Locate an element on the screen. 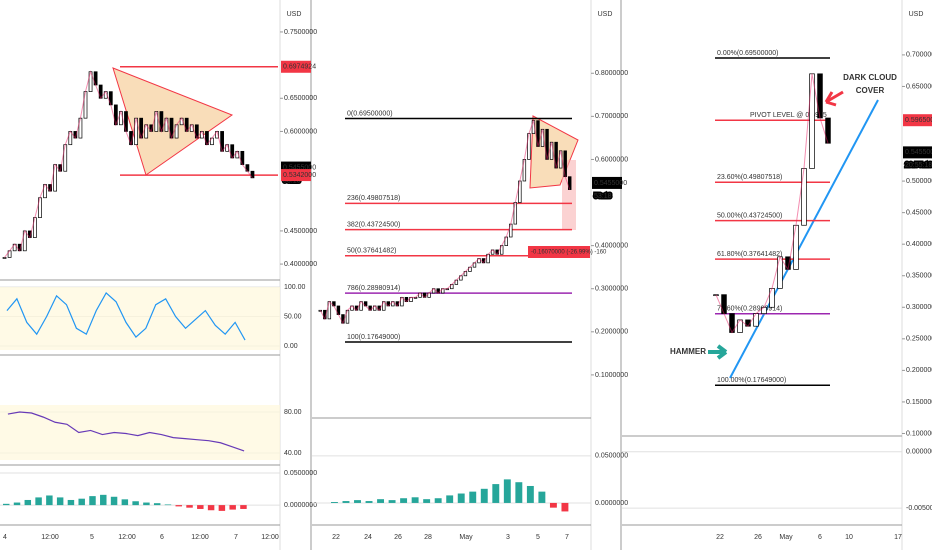  x-tick-label: 3 is located at coordinates (508, 537).